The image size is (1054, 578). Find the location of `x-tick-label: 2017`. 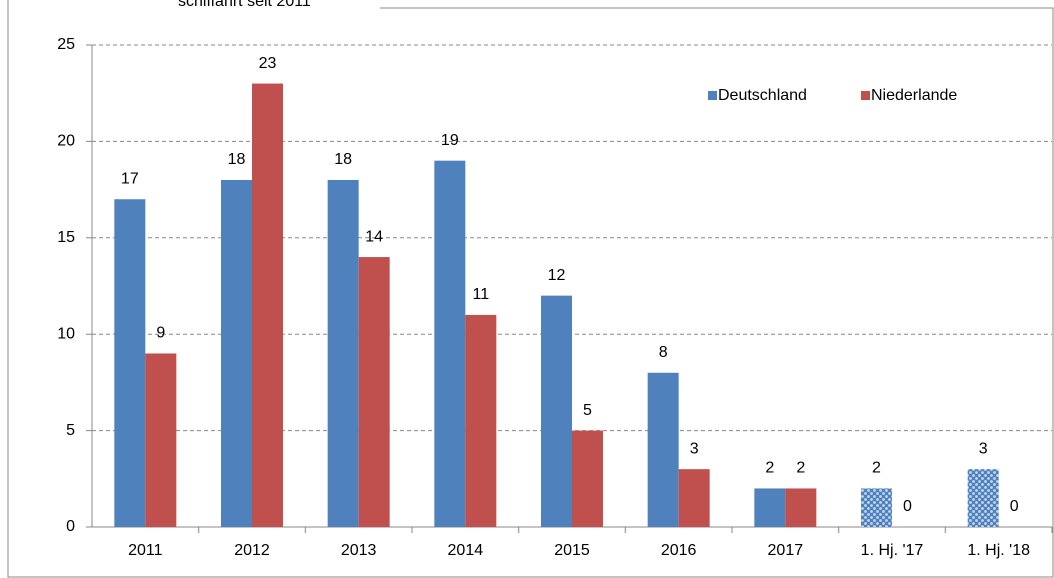

x-tick-label: 2017 is located at coordinates (786, 550).